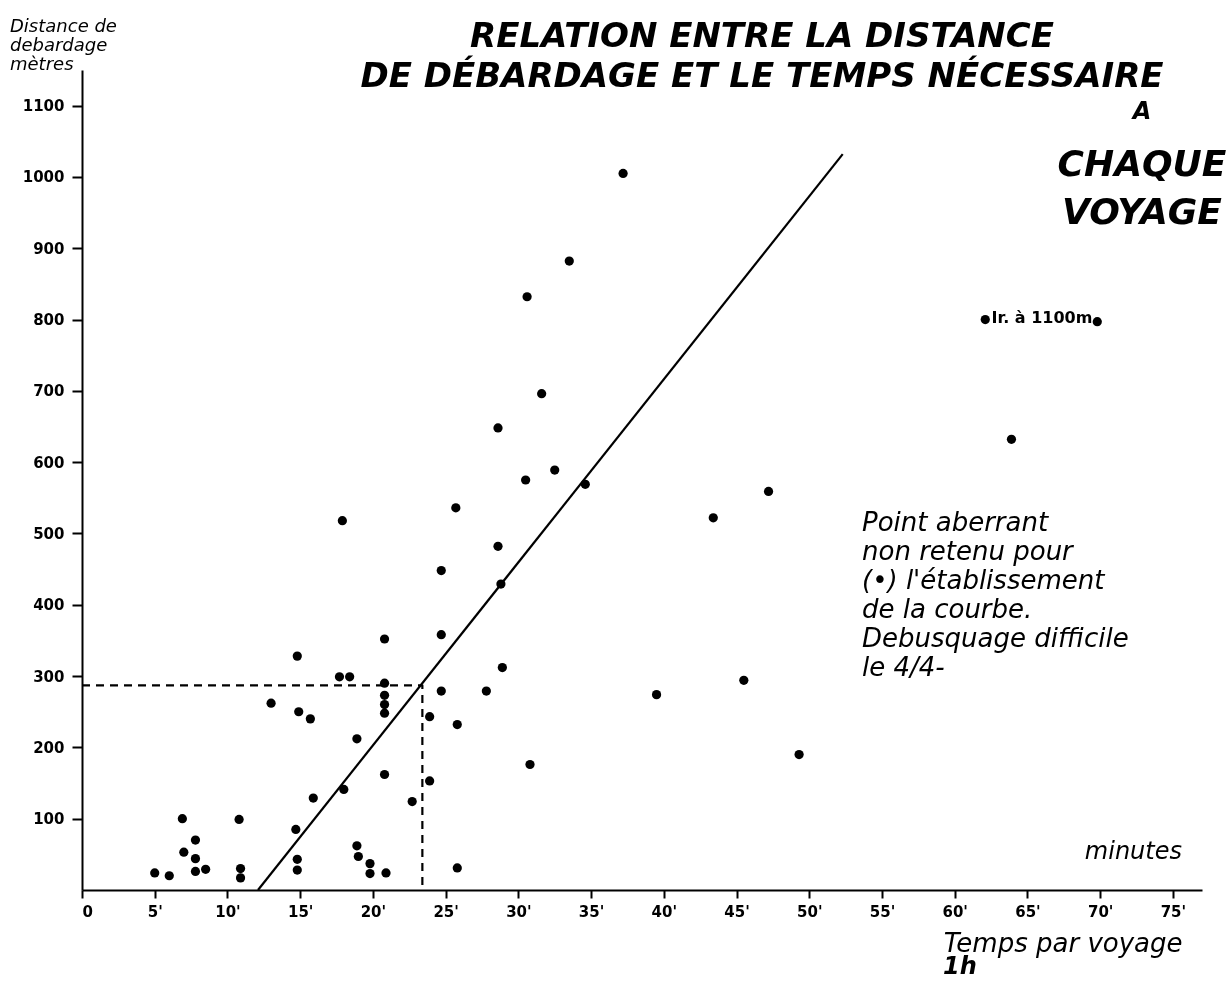  What do you see at coordinates (1100, 911) in the screenshot?
I see `x-tick-label: 70'` at bounding box center [1100, 911].